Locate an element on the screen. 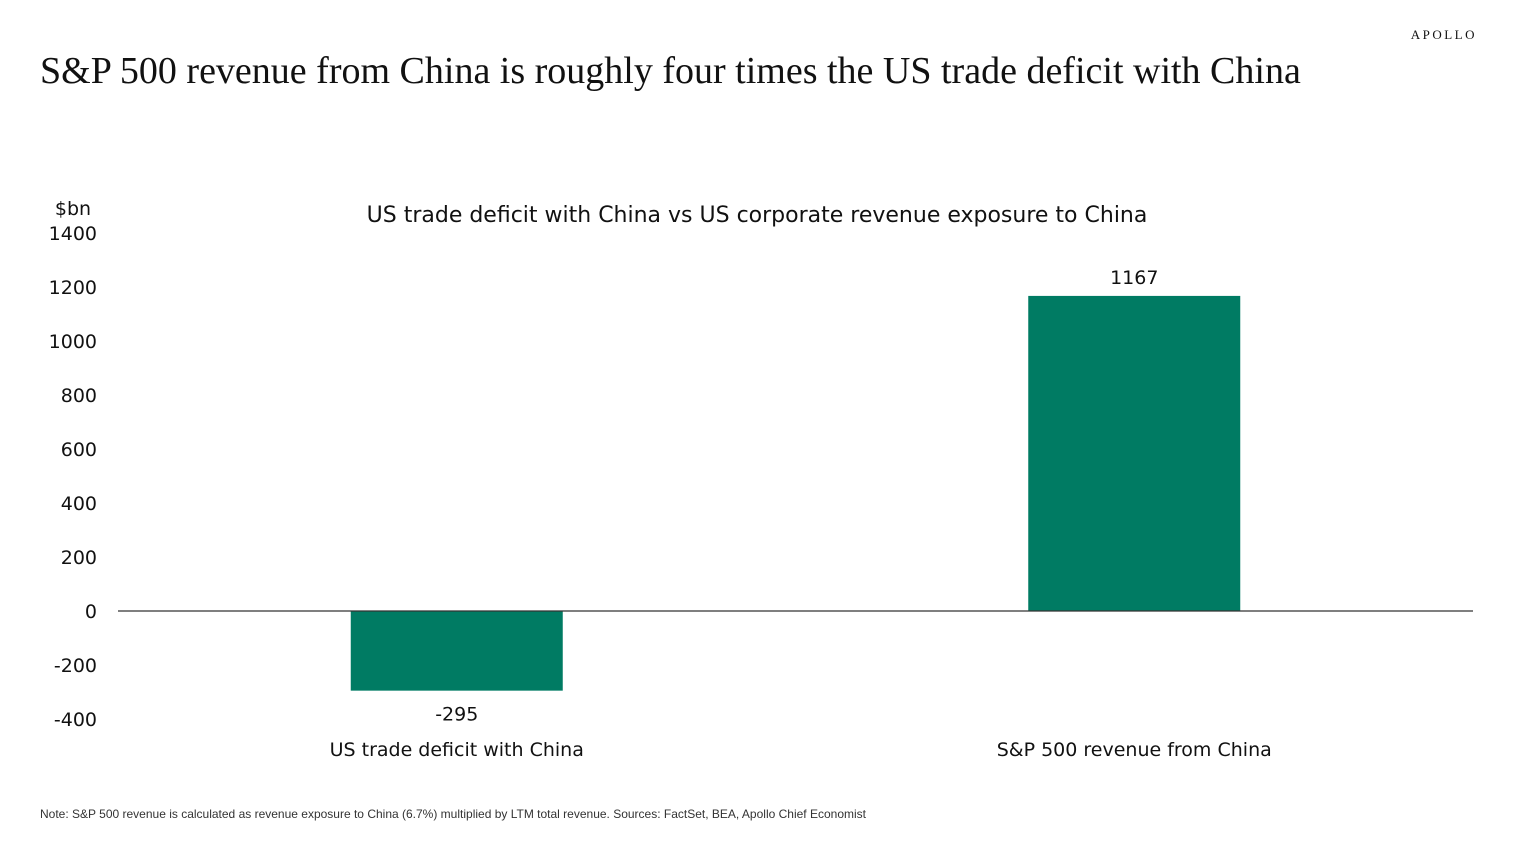 Image resolution: width=1515 pixels, height=842 pixels. y-tick-label: 800 is located at coordinates (79, 396).